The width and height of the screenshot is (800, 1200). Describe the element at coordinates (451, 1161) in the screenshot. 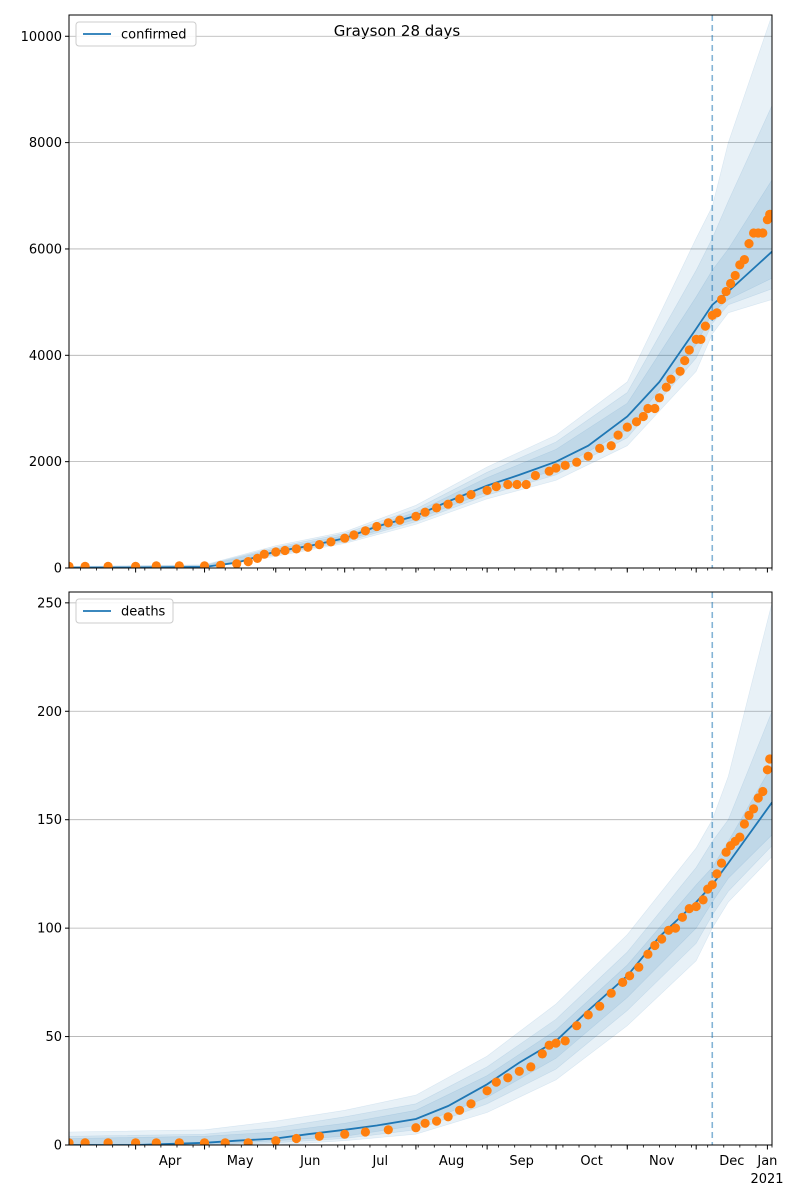

I see `x-tick-label: Aug` at that location.